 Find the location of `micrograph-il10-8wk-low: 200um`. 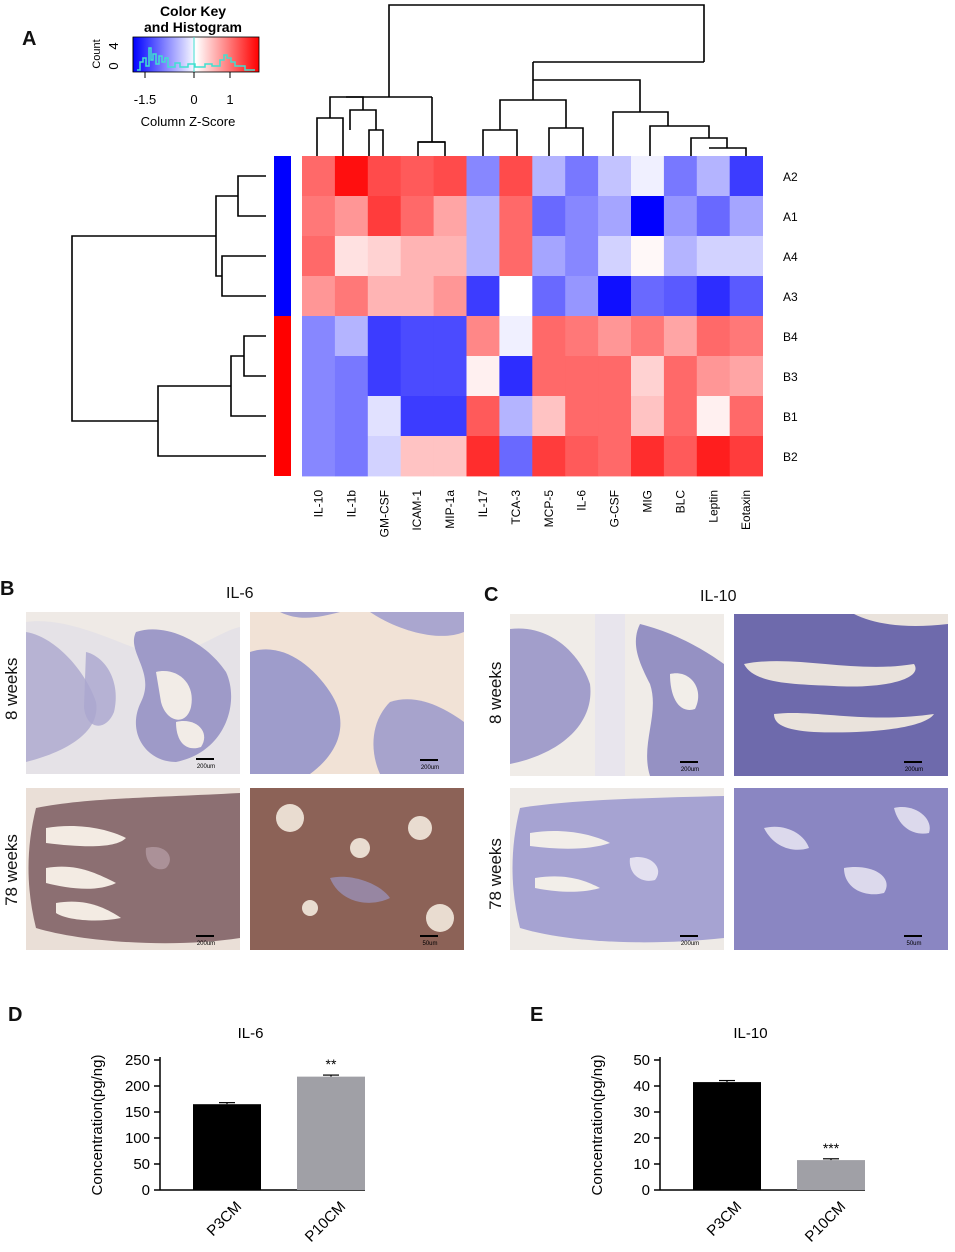

micrograph-il10-8wk-low: 200um is located at coordinates (617, 695).